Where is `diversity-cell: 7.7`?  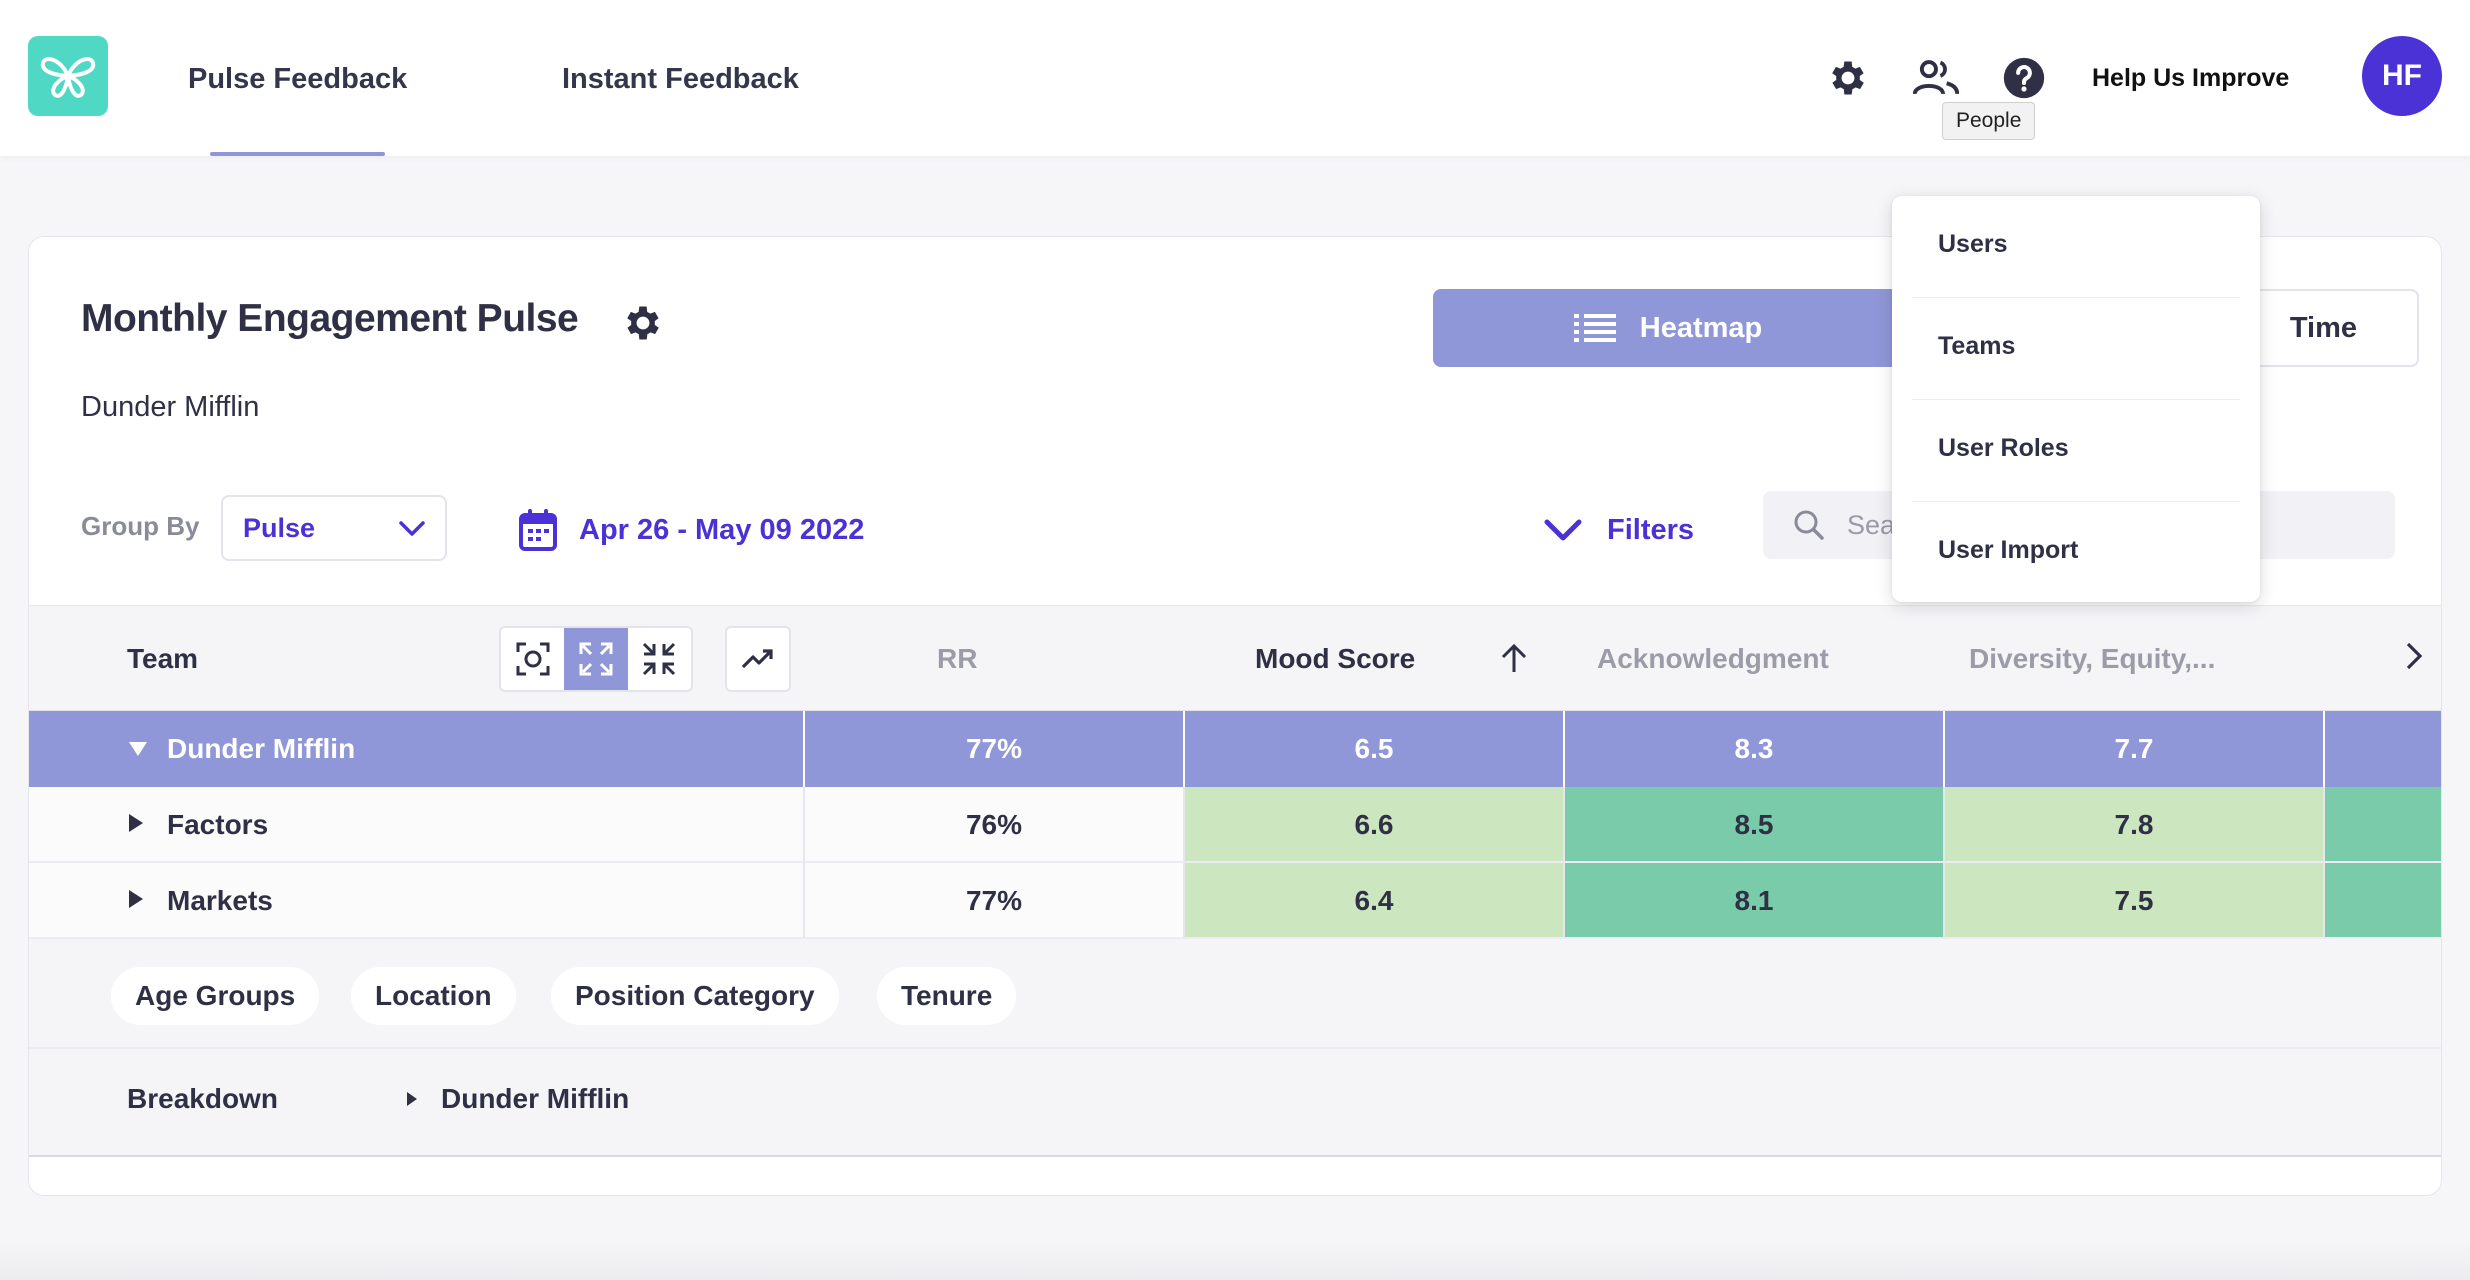 diversity-cell: 7.7 is located at coordinates (2135, 749).